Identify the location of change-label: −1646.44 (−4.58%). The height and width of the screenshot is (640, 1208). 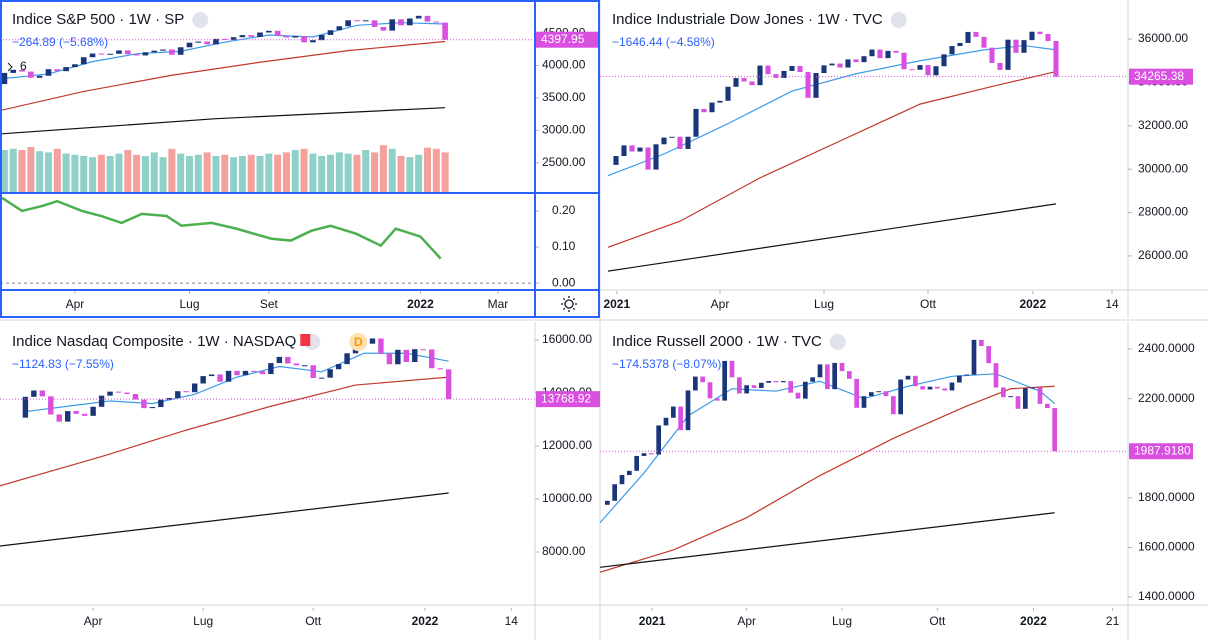
(663, 42).